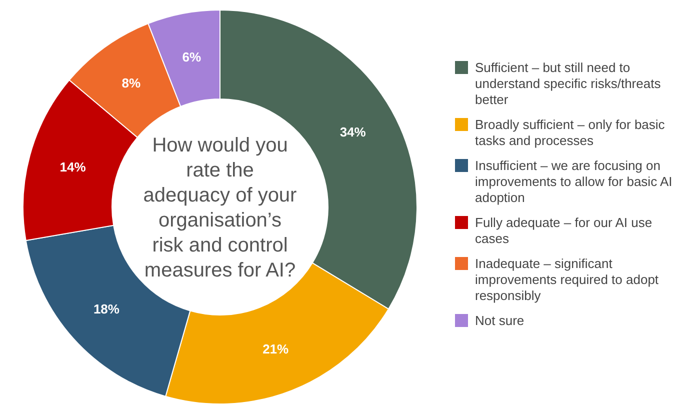 The height and width of the screenshot is (405, 692). Describe the element at coordinates (106, 308) in the screenshot. I see `data-label: 18%` at that location.